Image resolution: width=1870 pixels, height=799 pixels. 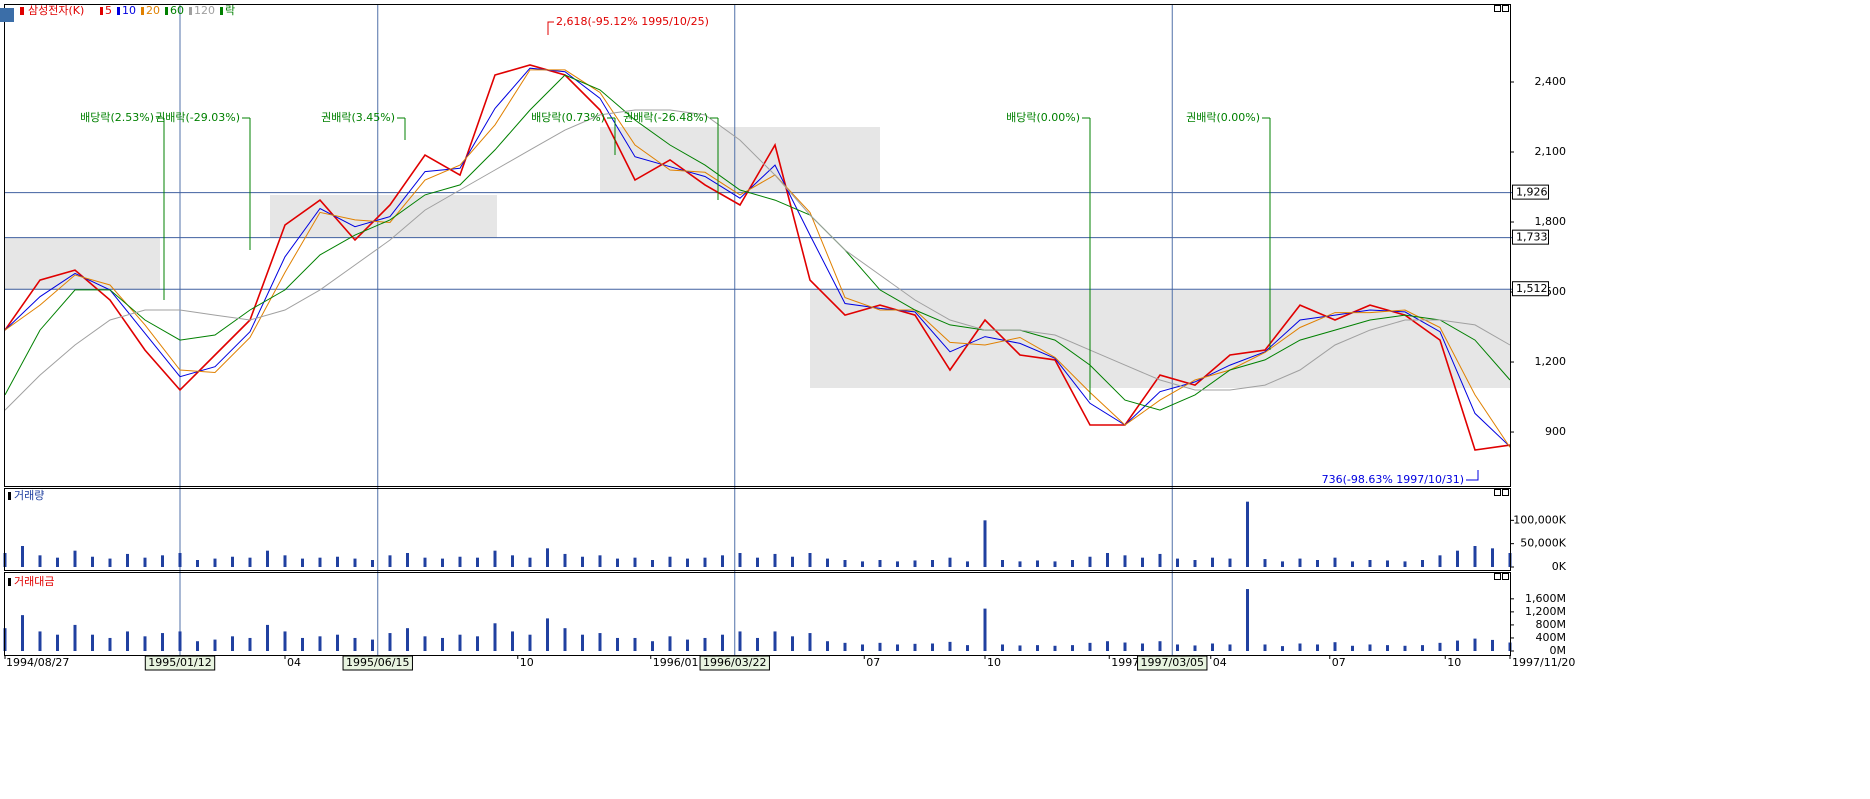 What do you see at coordinates (1543, 662) in the screenshot?
I see `x-tick-label: 1997/11/20` at bounding box center [1543, 662].